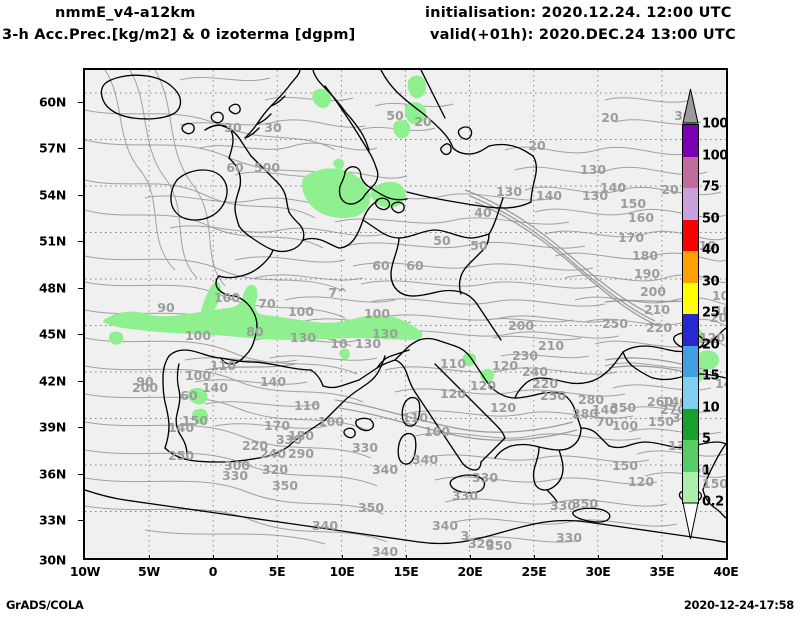 This screenshot has width=800, height=618. What do you see at coordinates (301, 435) in the screenshot?
I see `svg-text: 180` at bounding box center [301, 435].